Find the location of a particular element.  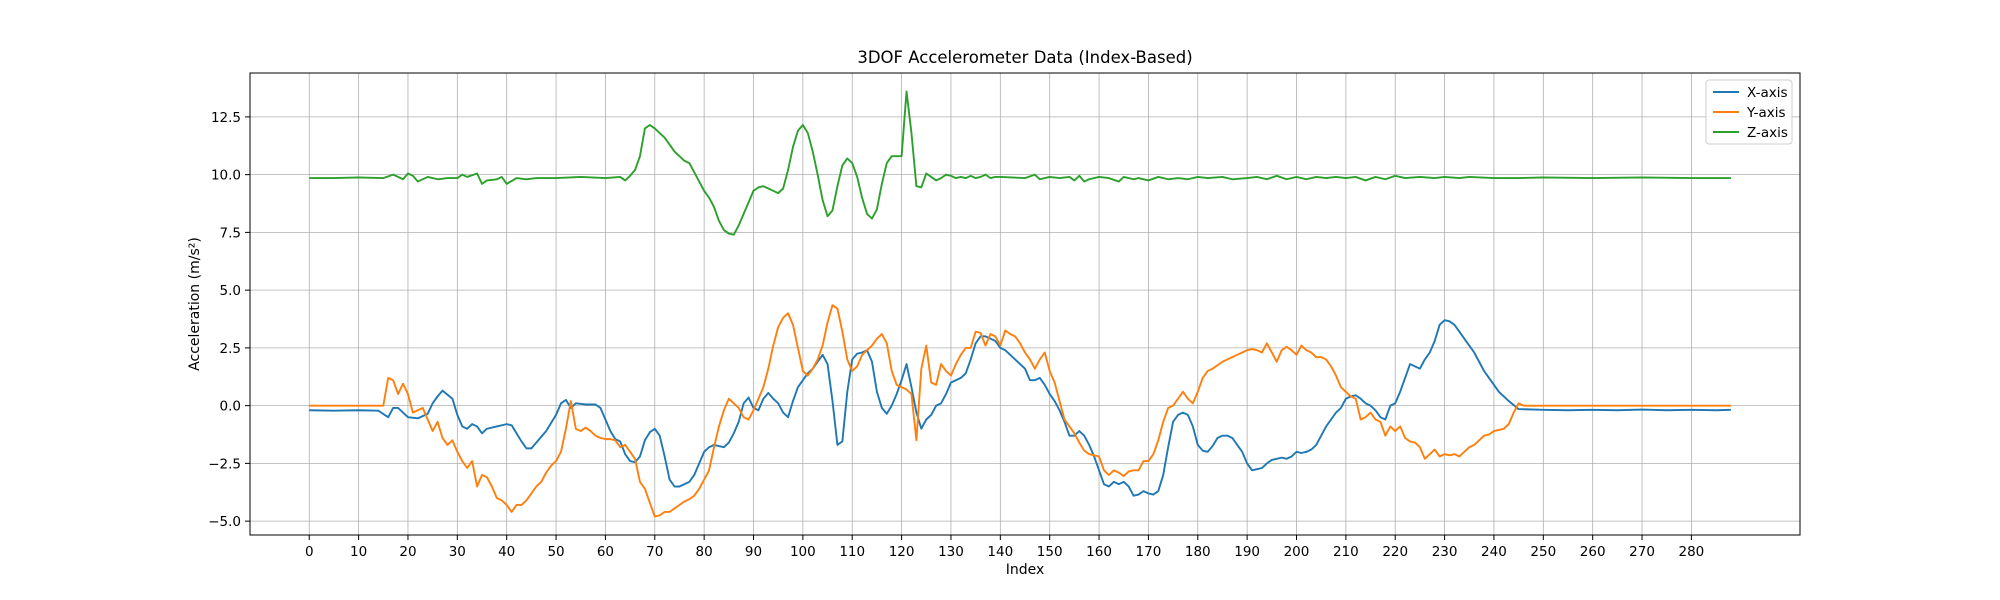

y-axis-label: Acceleration (m/s²) is located at coordinates (195, 304).